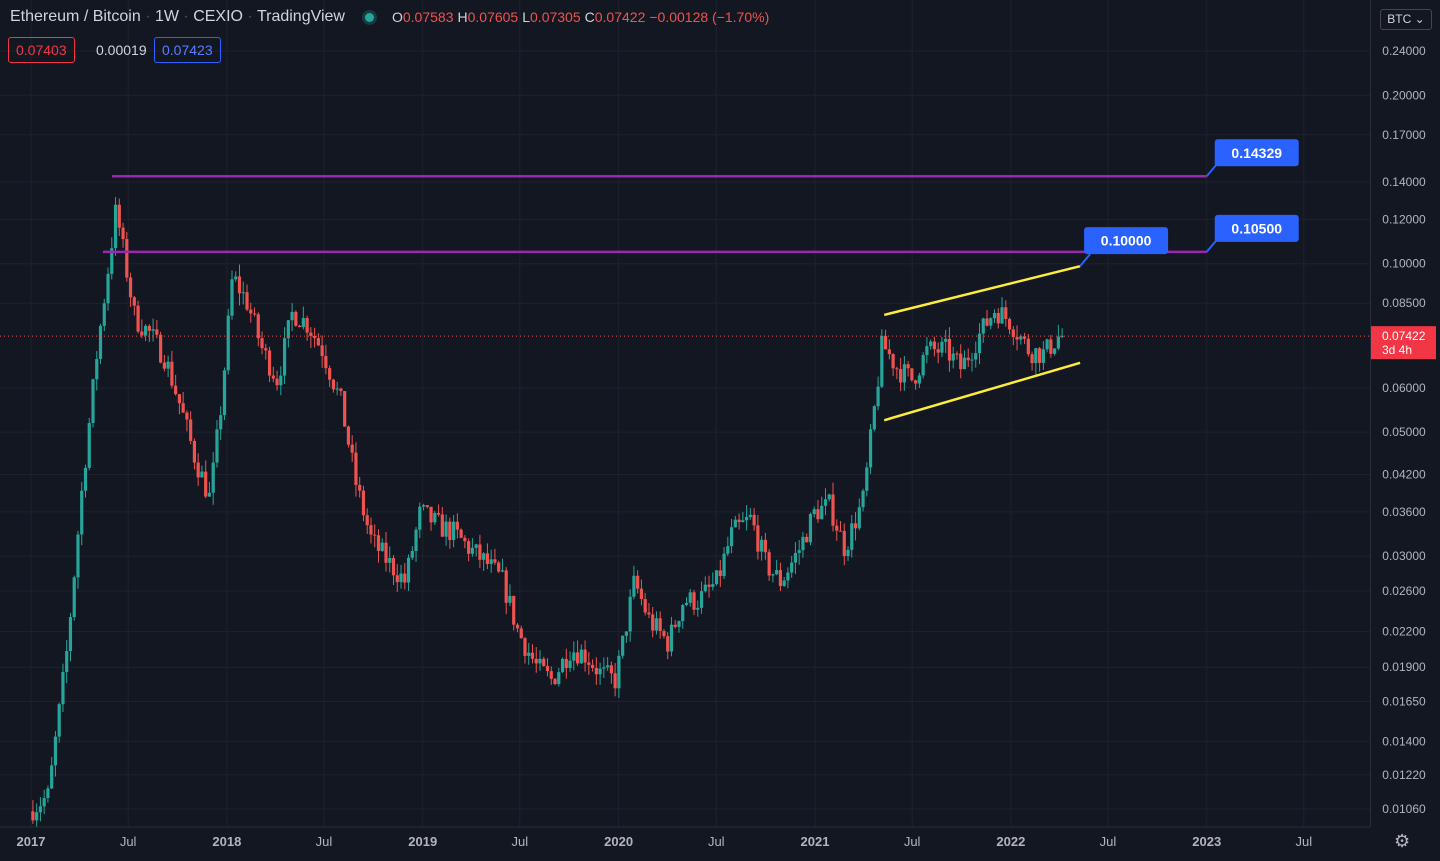  I want to click on price-axis-panel, so click(1405, 413).